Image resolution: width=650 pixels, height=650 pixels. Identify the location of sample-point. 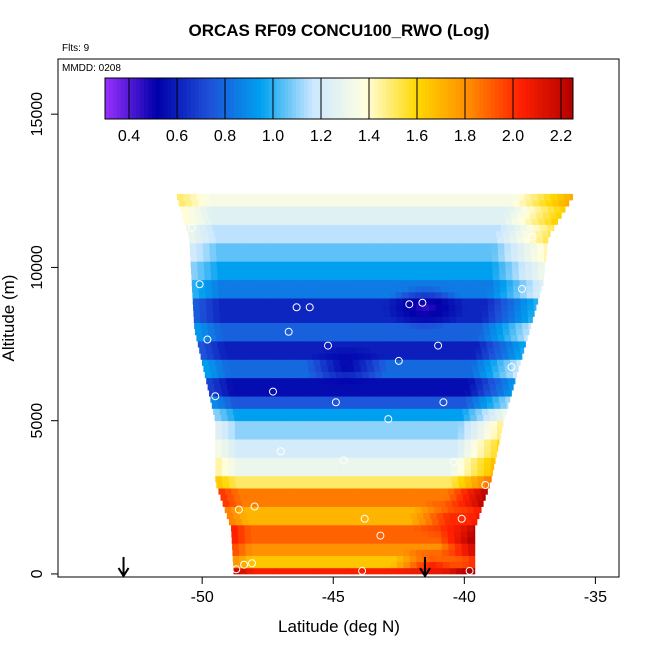
(252, 563).